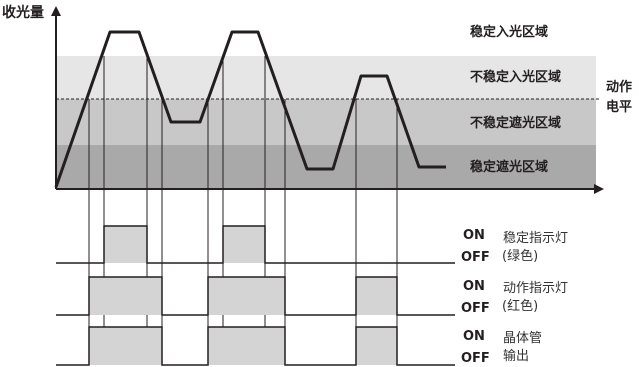 The width and height of the screenshot is (639, 367). Describe the element at coordinates (474, 286) in the screenshot. I see `action-indicator-on-label: ON` at that location.